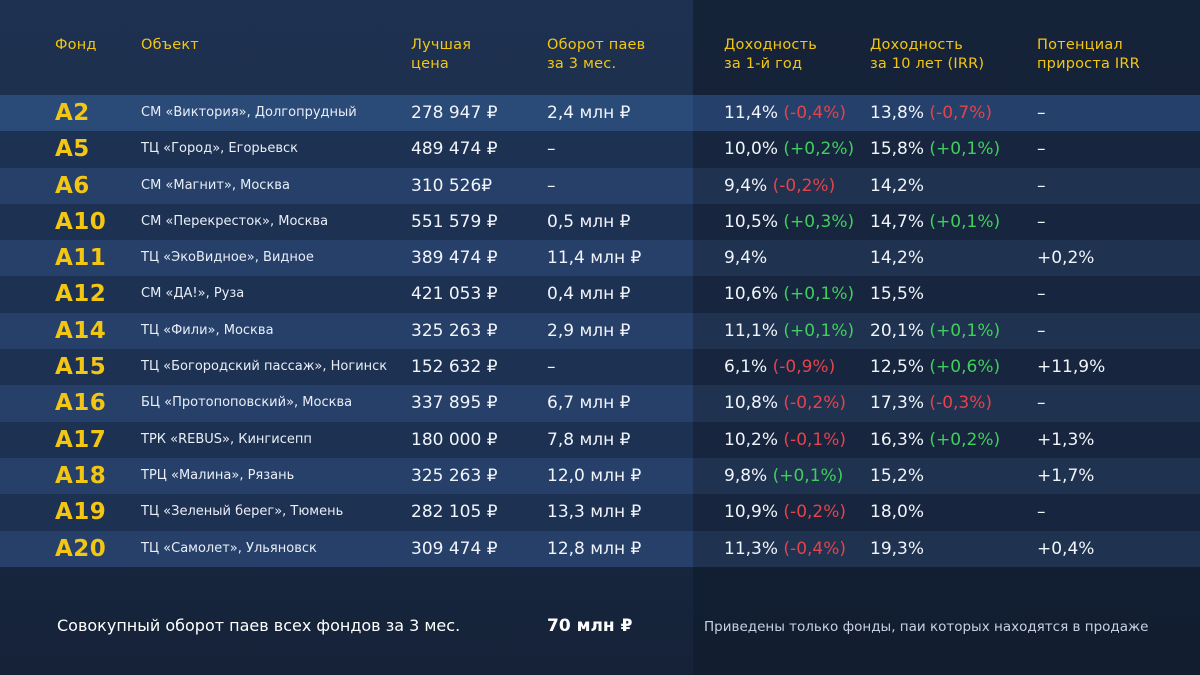 This screenshot has width=1200, height=675. Describe the element at coordinates (594, 475) in the screenshot. I see `turnover-3m: 12,0 млн ₽` at that location.